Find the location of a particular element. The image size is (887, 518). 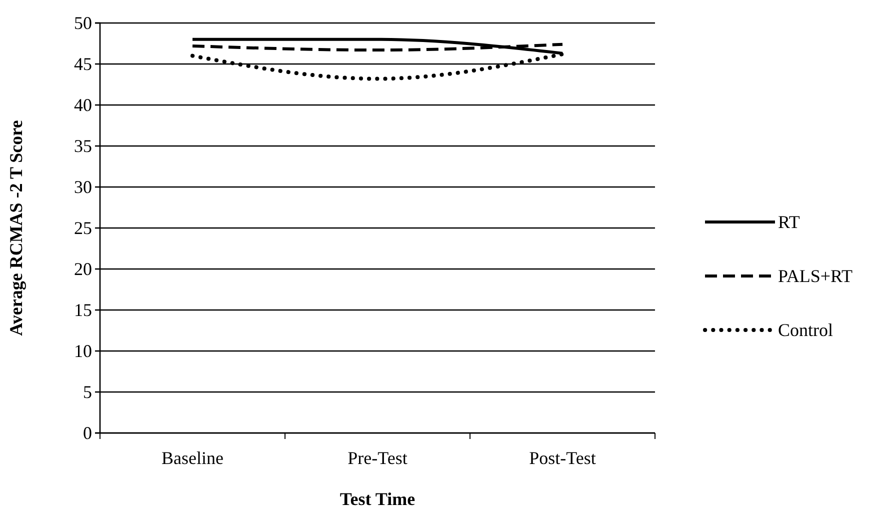

y-tick-label: 10 is located at coordinates (83, 350).